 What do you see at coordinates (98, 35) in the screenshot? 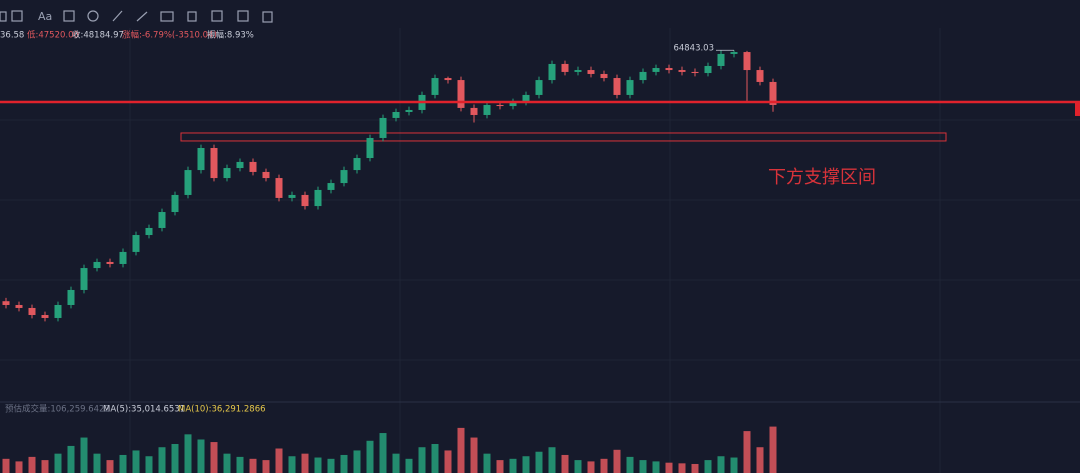
I see `info-text: 收:48184.97` at bounding box center [98, 35].